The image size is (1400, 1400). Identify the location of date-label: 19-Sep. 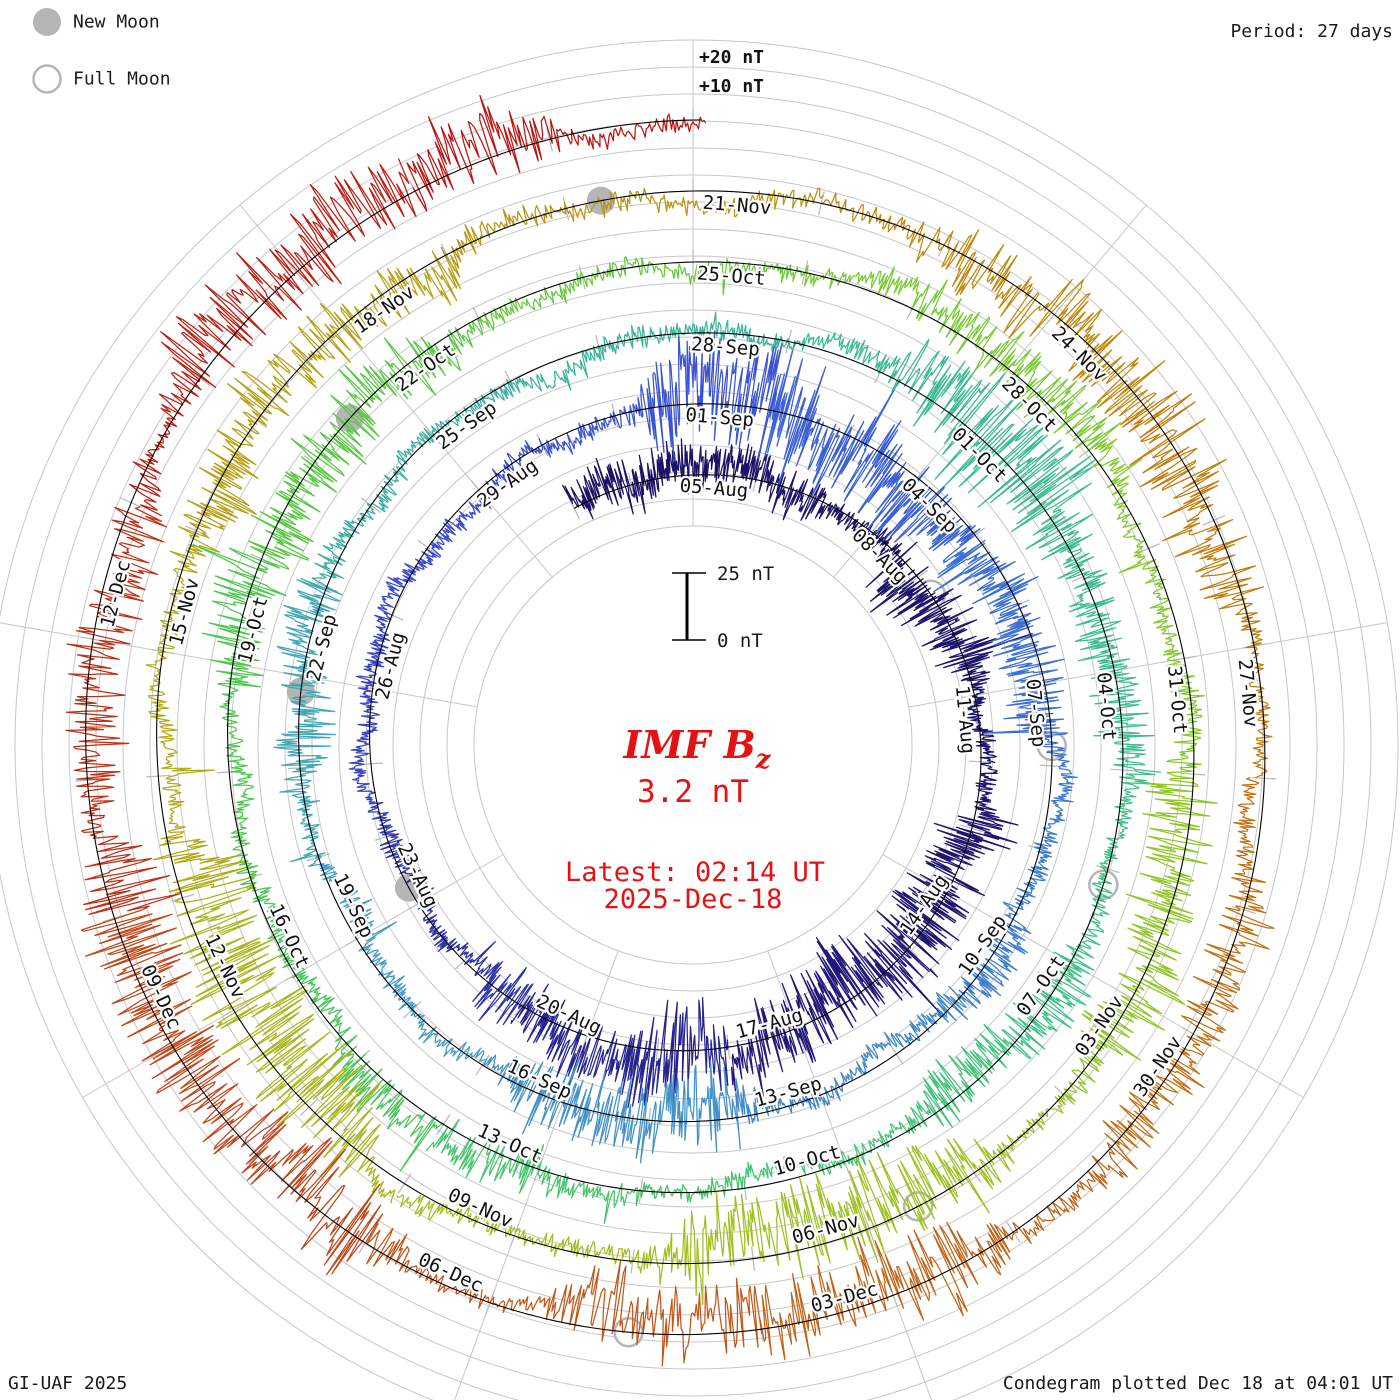
(353, 905).